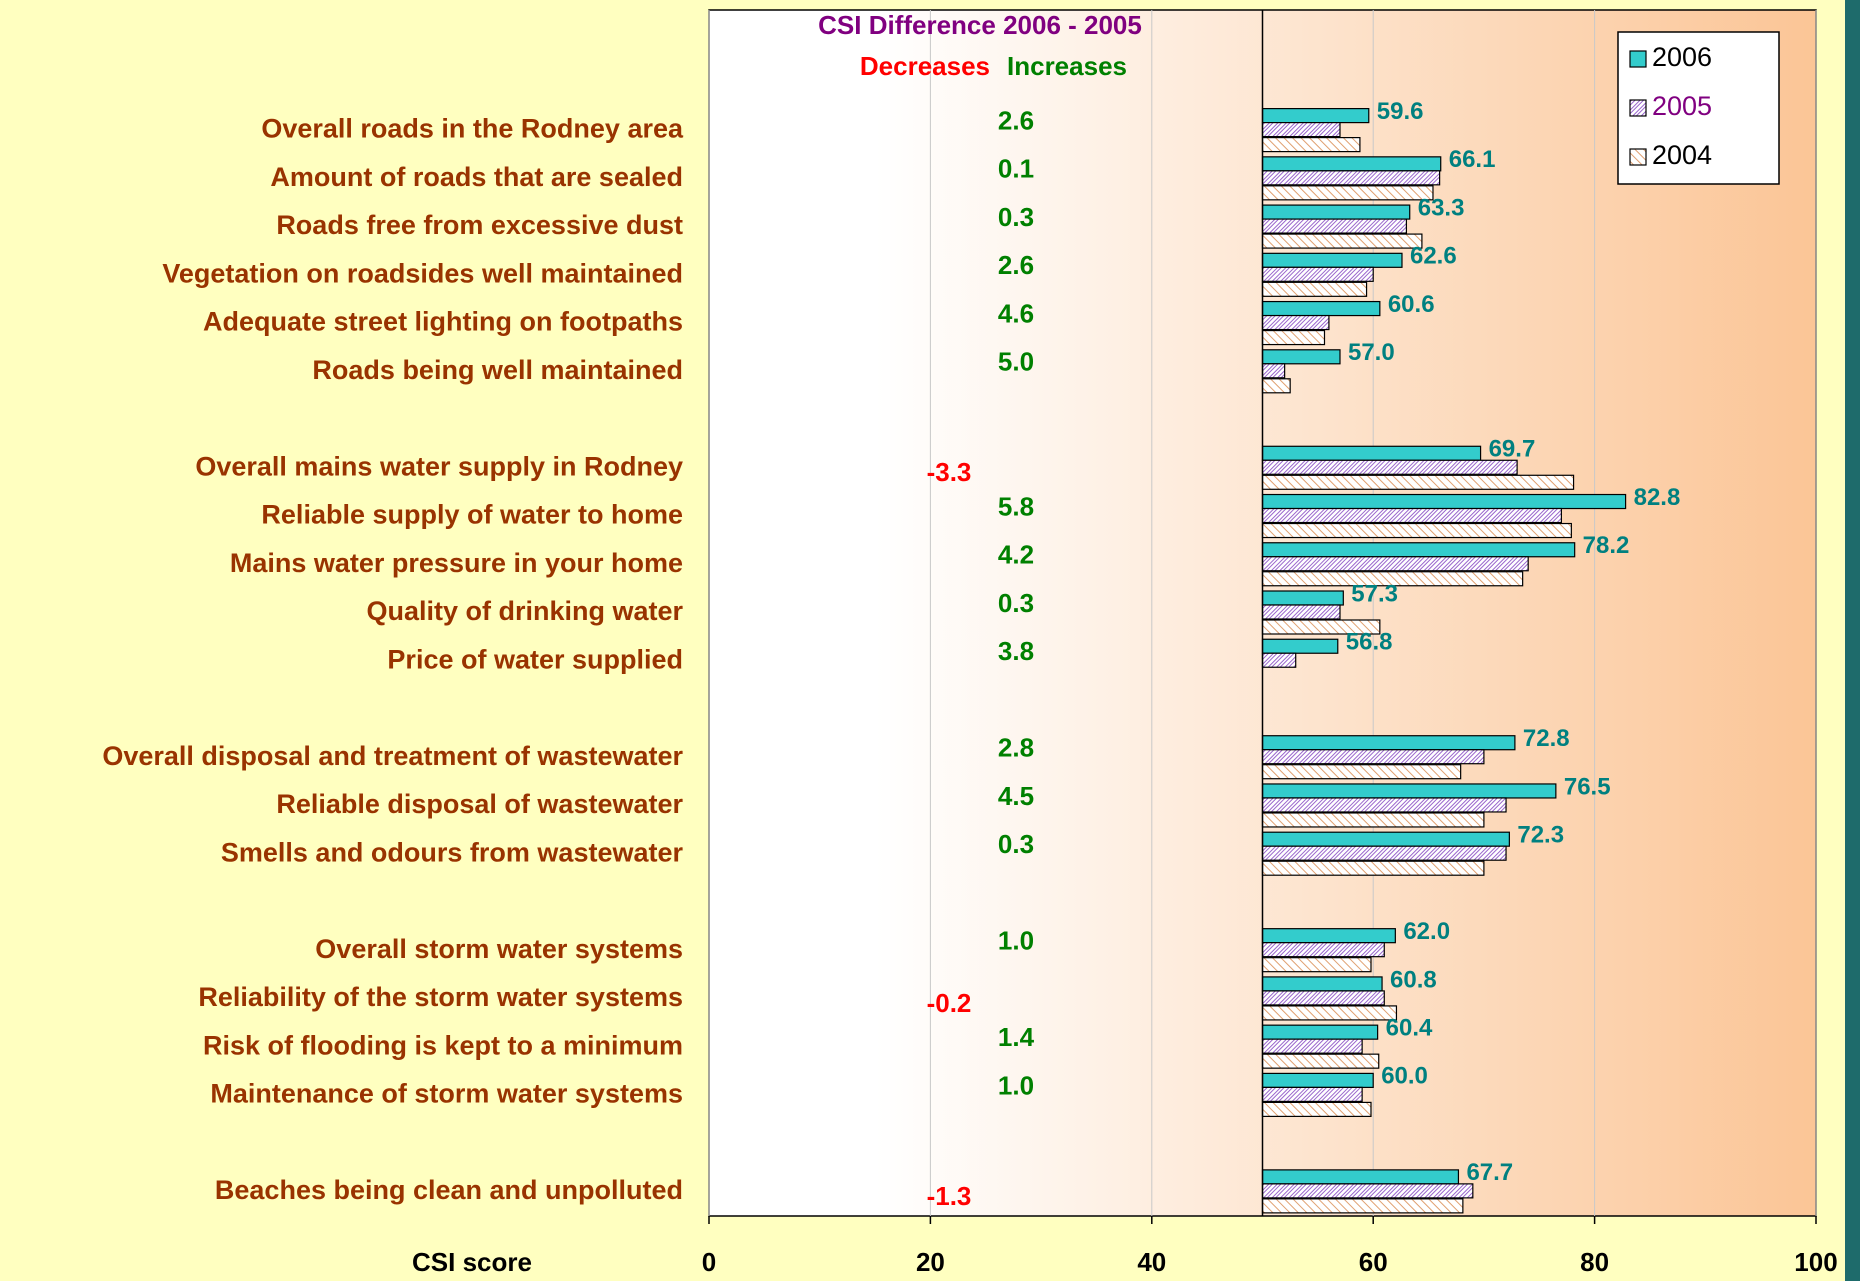 This screenshot has width=1860, height=1281. Describe the element at coordinates (1016, 506) in the screenshot. I see `difference-label: 5.8` at that location.